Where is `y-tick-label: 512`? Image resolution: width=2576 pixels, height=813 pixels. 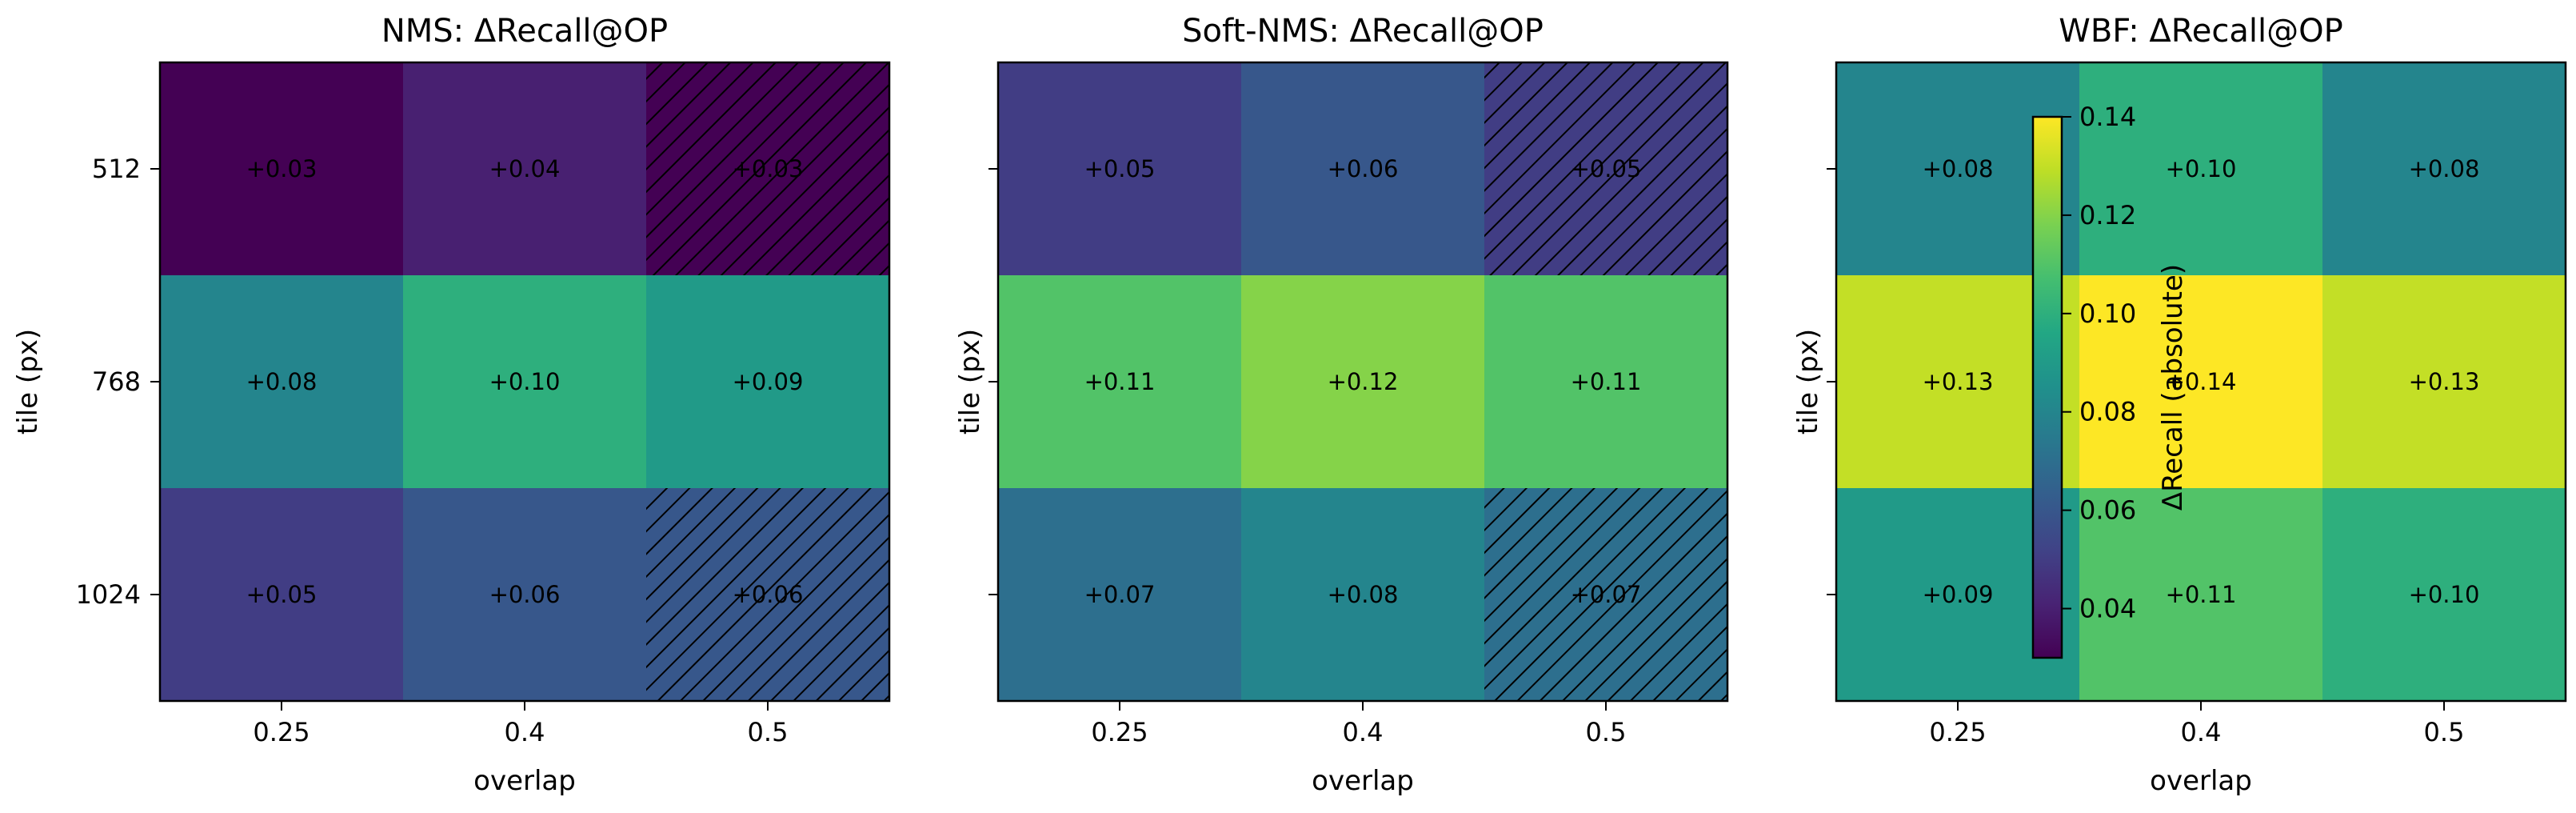 y-tick-label: 512 is located at coordinates (117, 169).